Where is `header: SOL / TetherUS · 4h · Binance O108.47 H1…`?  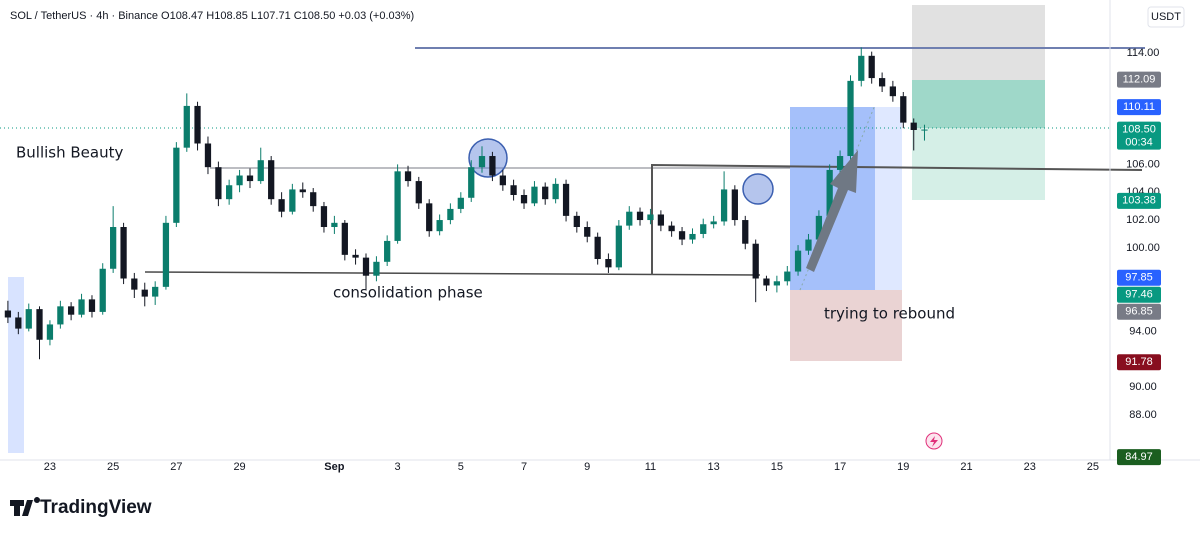
header: SOL / TetherUS · 4h · Binance O108.47 H1… is located at coordinates (212, 16).